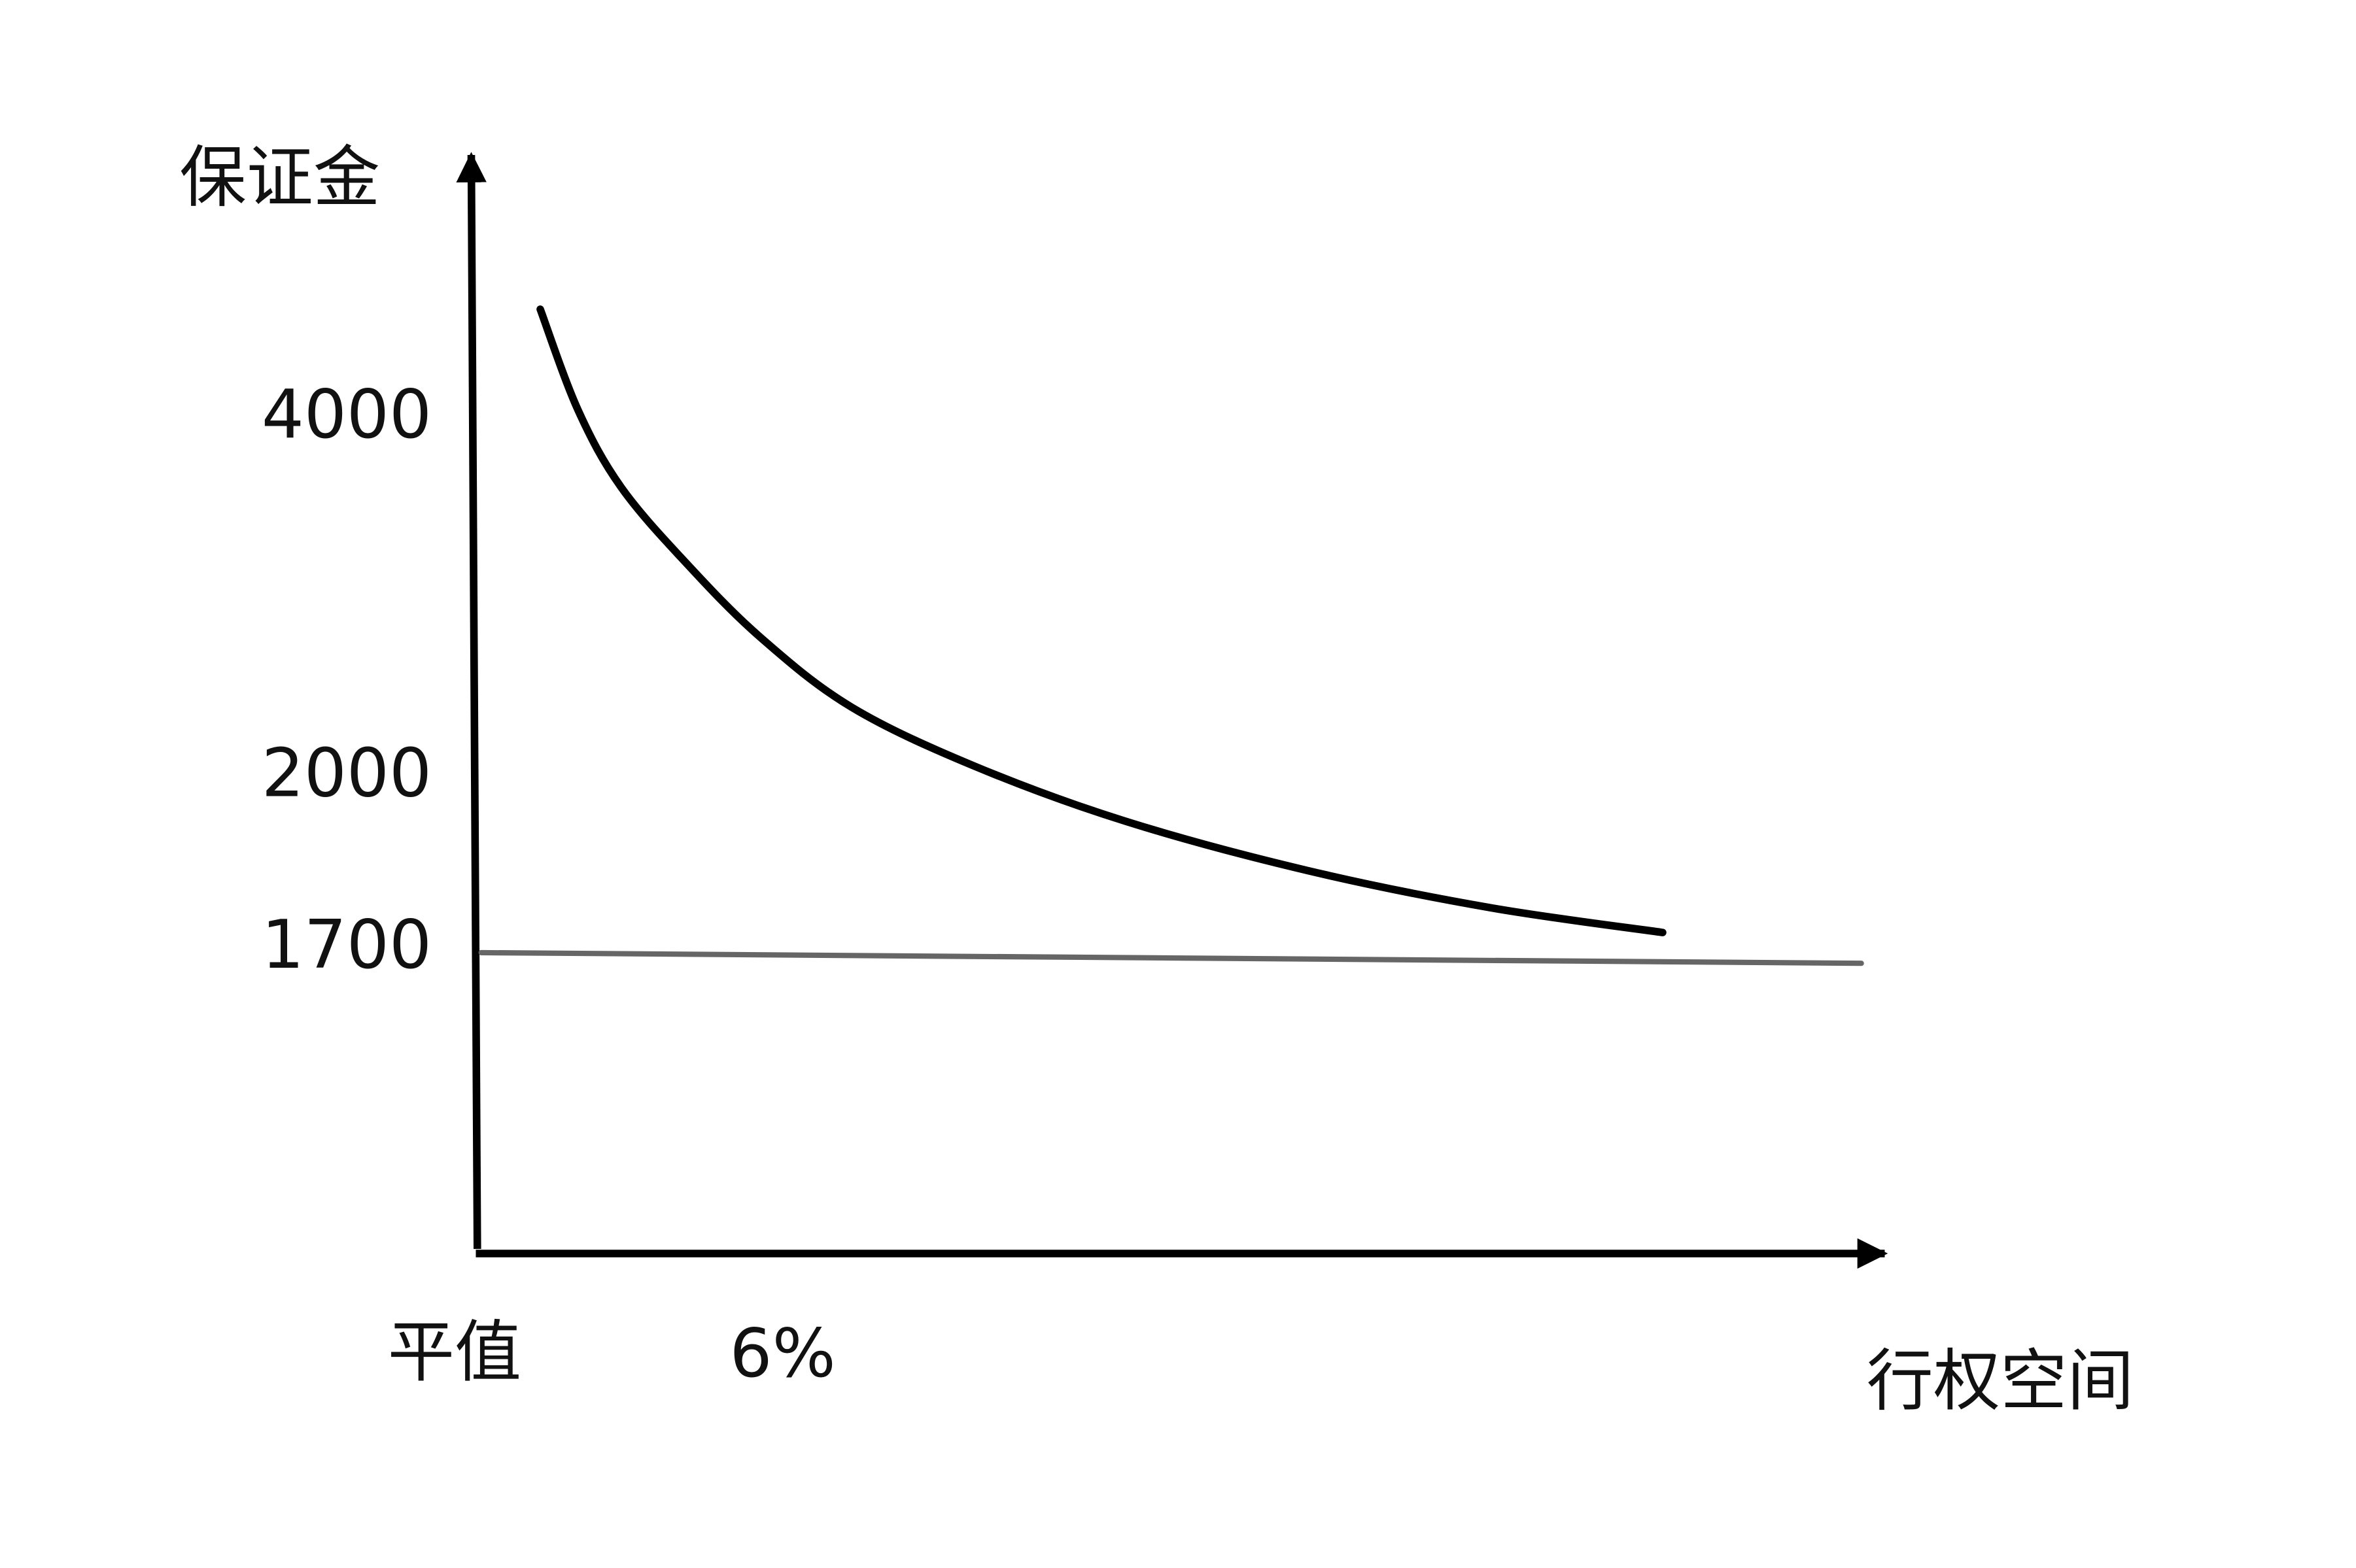 Image resolution: width=2356 pixels, height=1568 pixels. Describe the element at coordinates (471, 701) in the screenshot. I see `y-axis` at that location.